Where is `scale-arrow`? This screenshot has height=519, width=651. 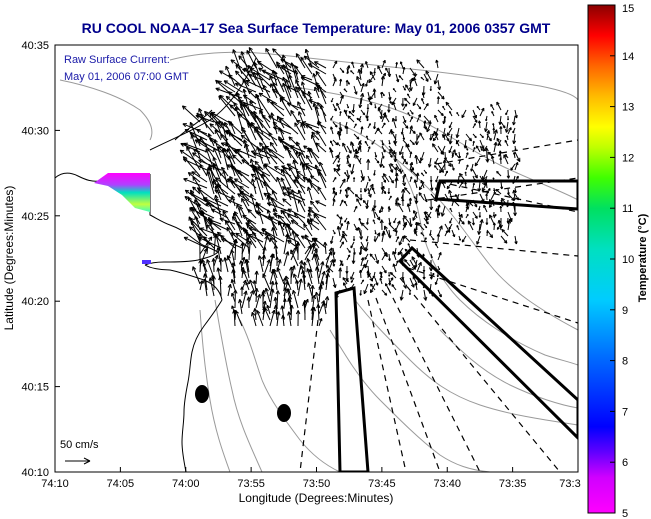
scale-arrow is located at coordinates (78, 461).